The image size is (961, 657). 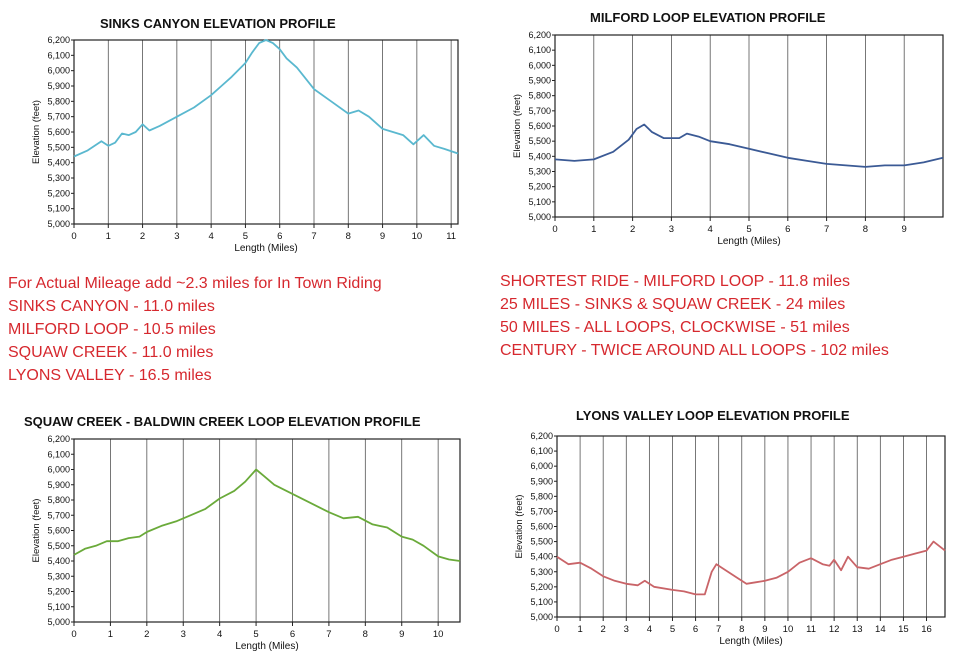 I want to click on sinks-x-tick-label: 5, so click(x=245, y=236).